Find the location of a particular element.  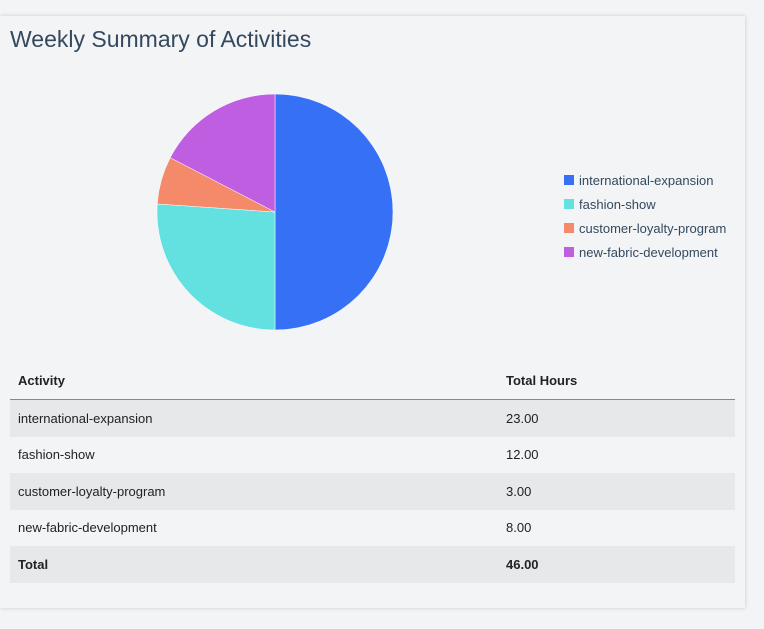

pie-slice-international-expansion is located at coordinates (334, 212).